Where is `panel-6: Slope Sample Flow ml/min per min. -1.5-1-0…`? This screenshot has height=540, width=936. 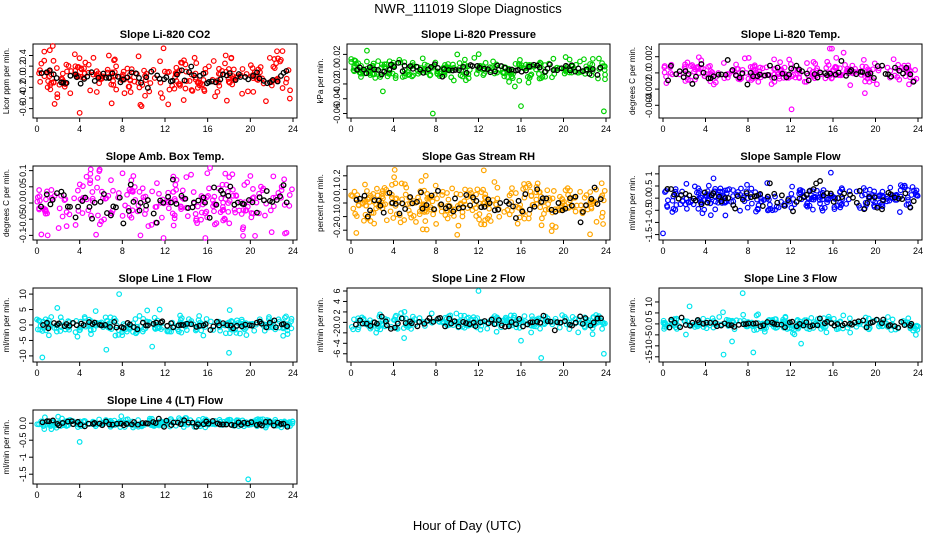
panel-6: Slope Sample Flow ml/min per min. -1.5-1-0… is located at coordinates (775, 203).